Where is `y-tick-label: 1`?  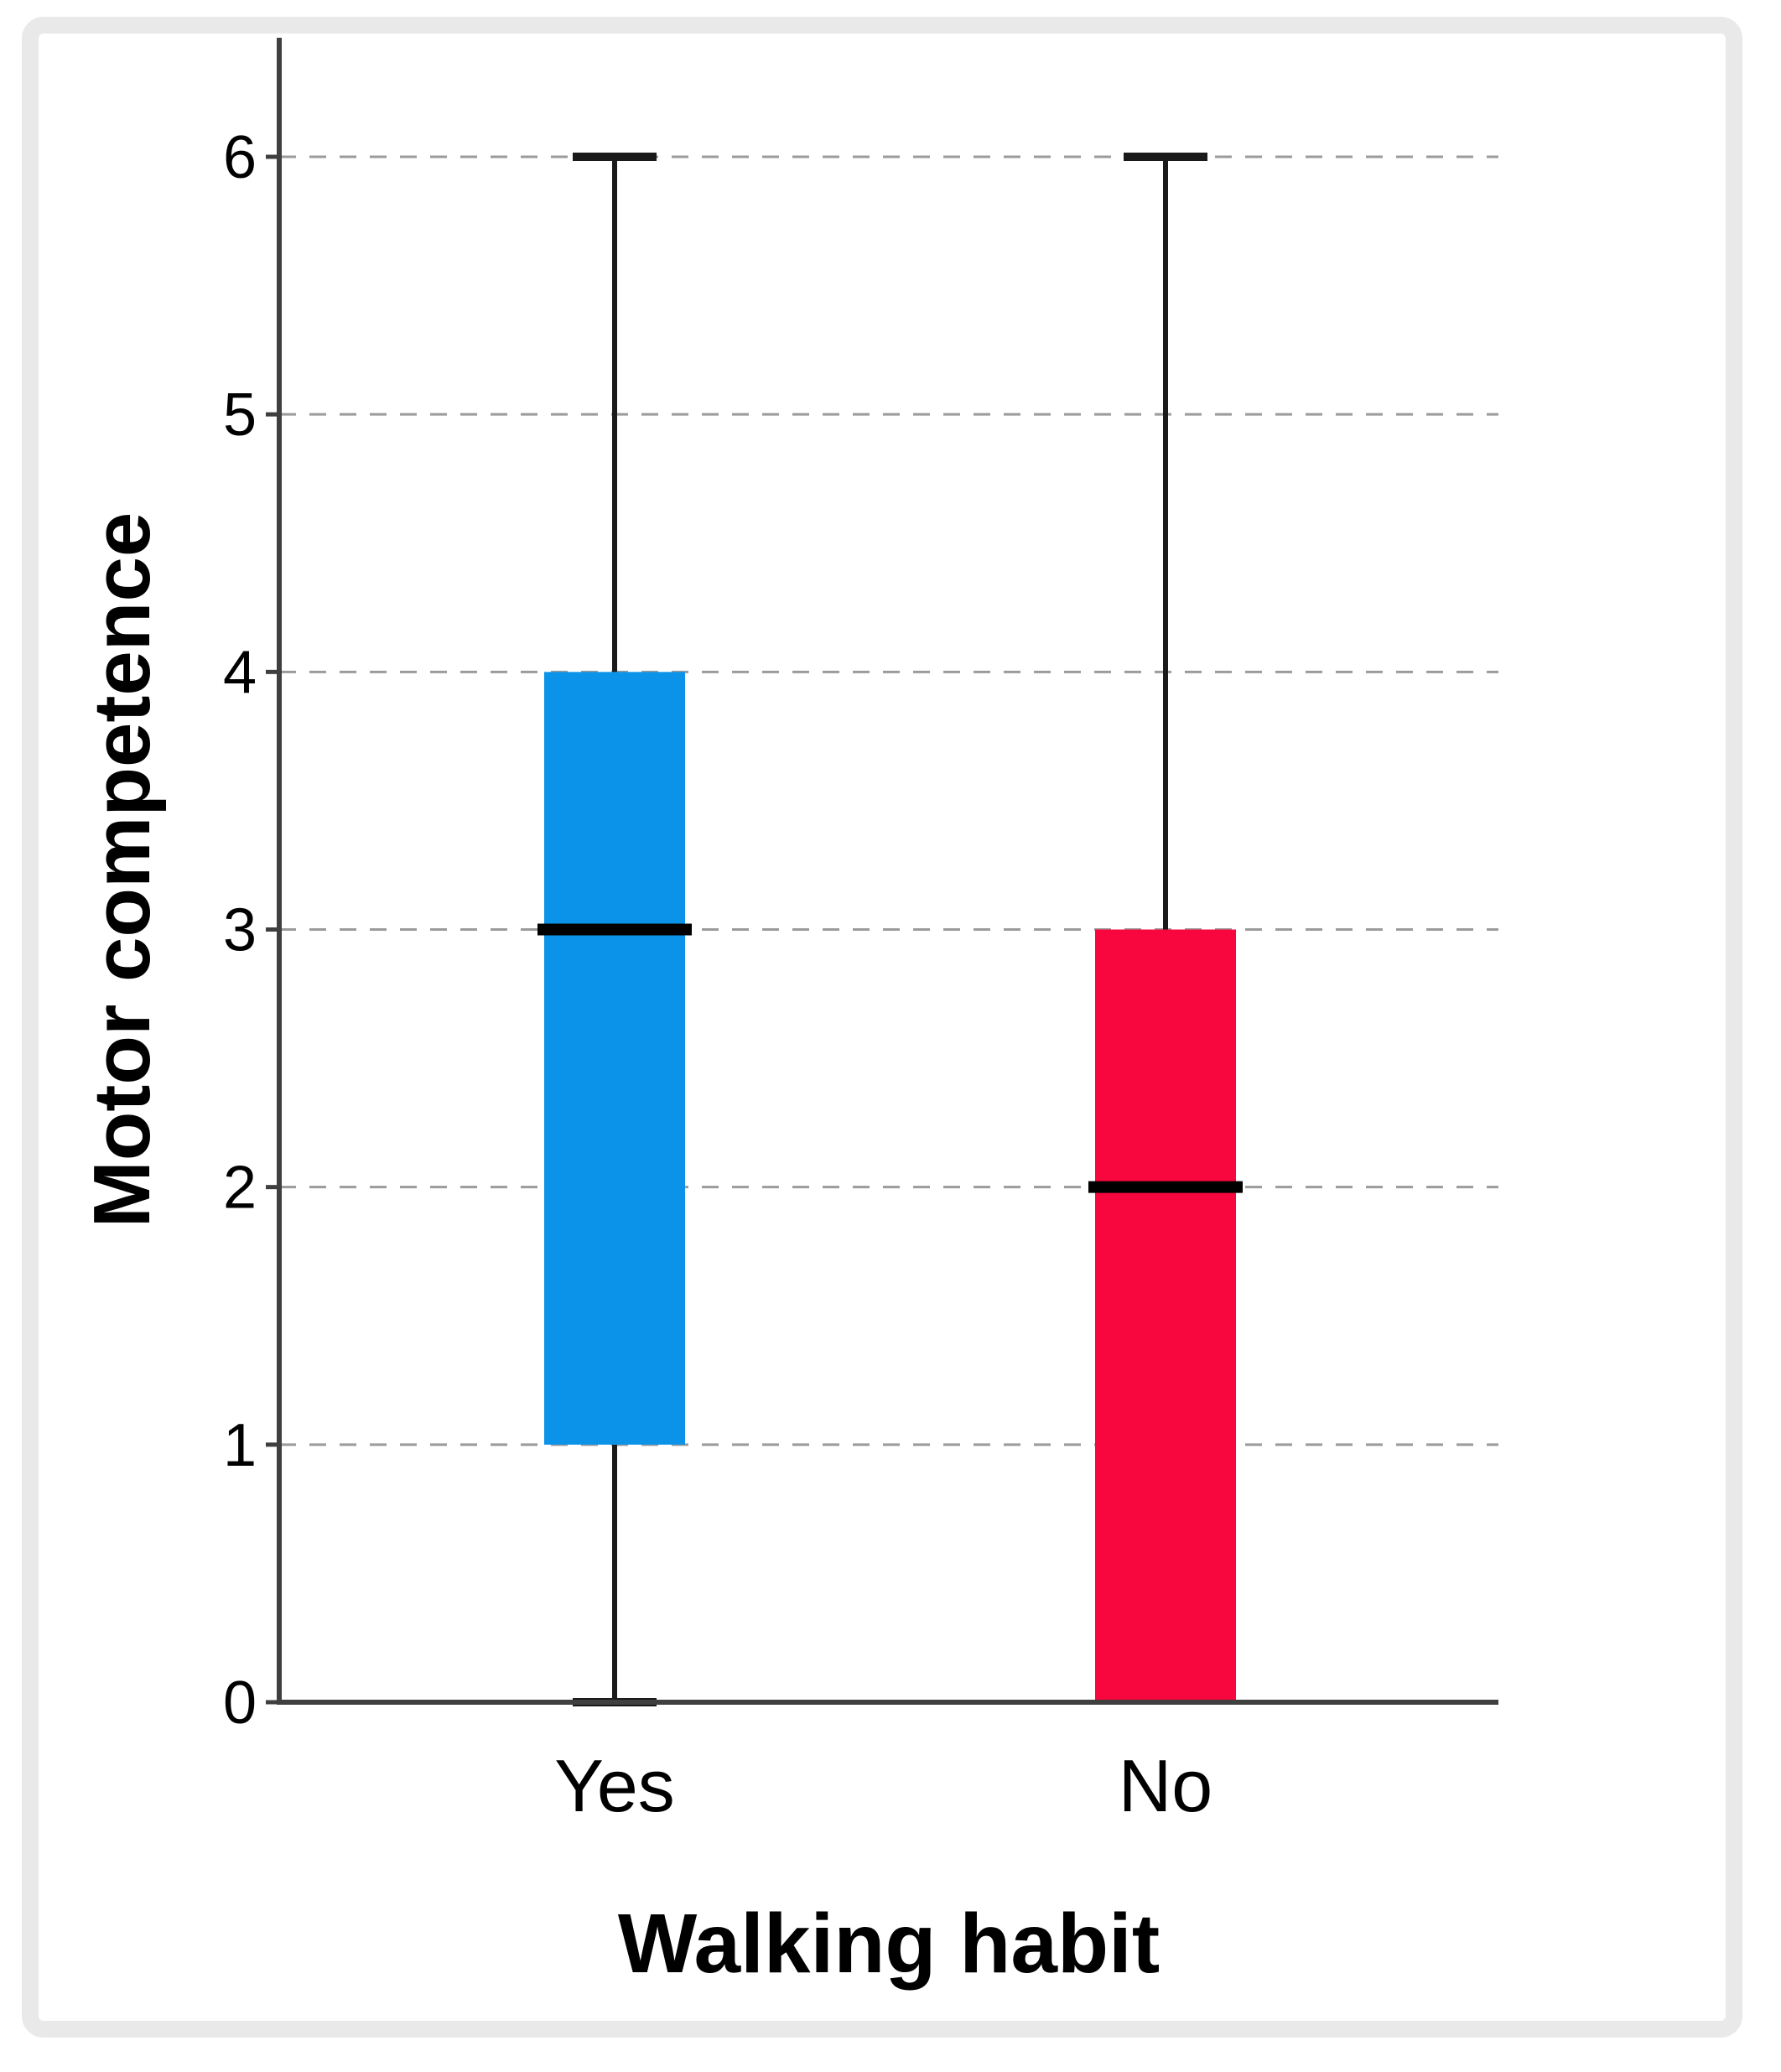 y-tick-label: 1 is located at coordinates (240, 1445).